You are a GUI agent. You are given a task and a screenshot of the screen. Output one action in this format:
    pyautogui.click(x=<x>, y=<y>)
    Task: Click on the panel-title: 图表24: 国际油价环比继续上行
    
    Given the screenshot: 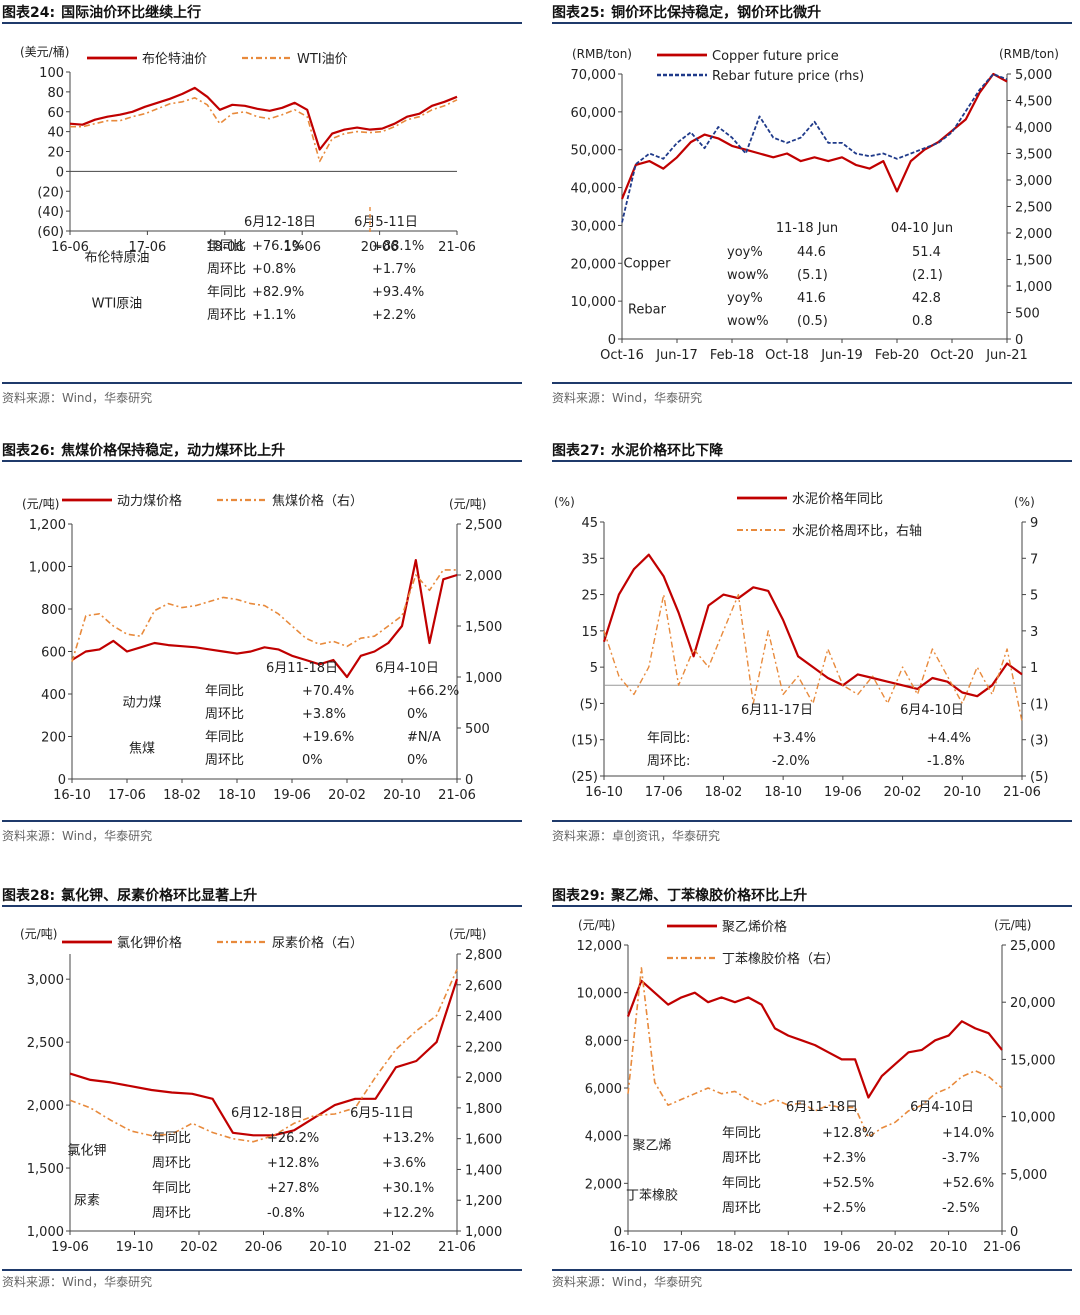 What is the action you would take?
    pyautogui.click(x=102, y=13)
    